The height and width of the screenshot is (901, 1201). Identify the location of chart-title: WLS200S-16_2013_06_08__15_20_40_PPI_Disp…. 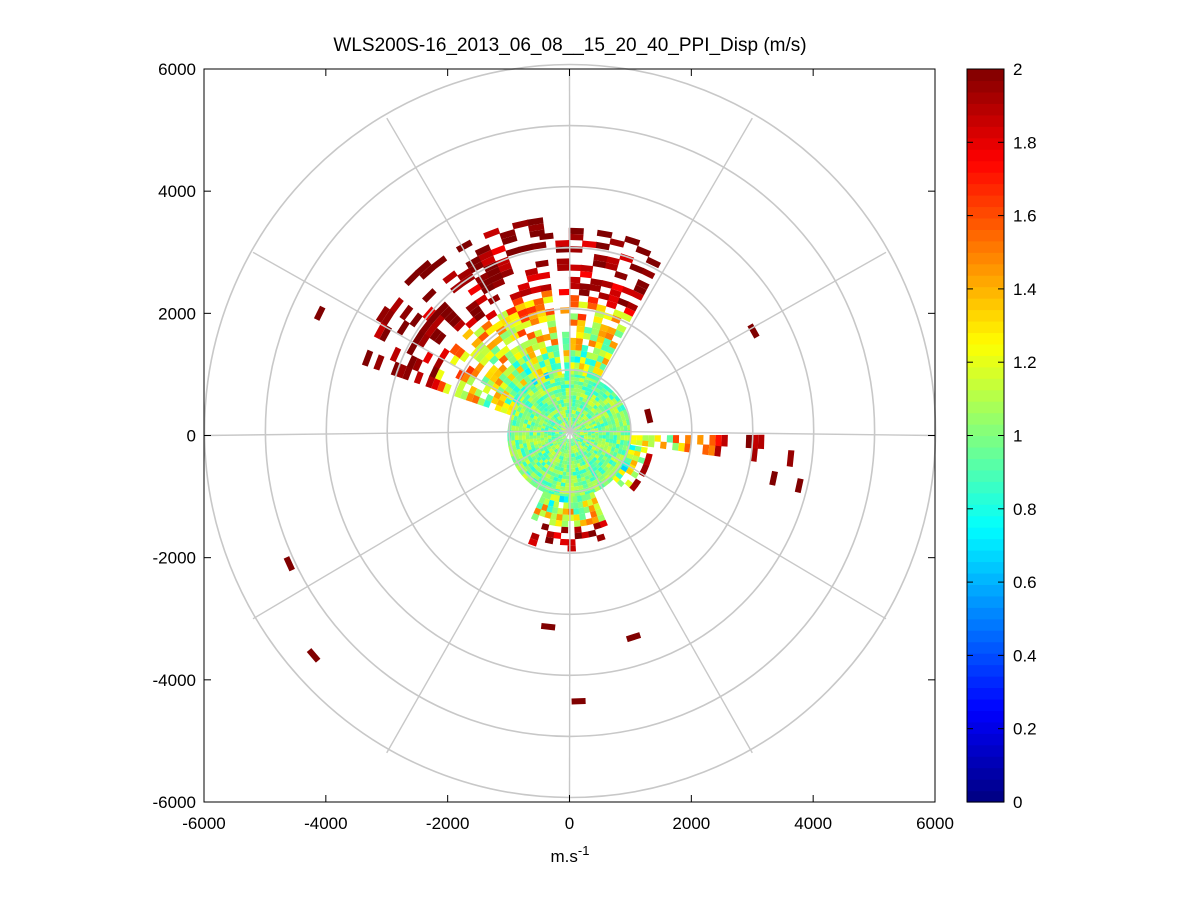
(569, 45).